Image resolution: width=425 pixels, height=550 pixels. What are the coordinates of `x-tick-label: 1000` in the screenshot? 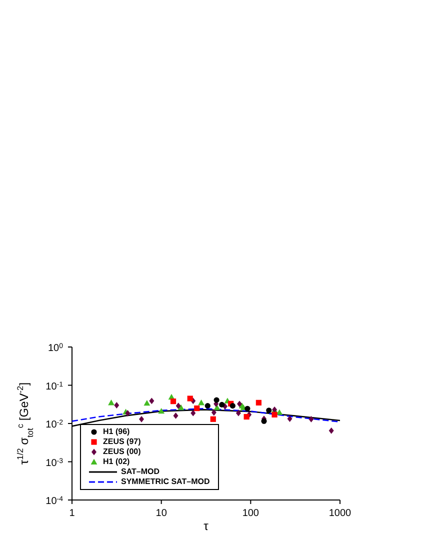 It's located at (340, 513).